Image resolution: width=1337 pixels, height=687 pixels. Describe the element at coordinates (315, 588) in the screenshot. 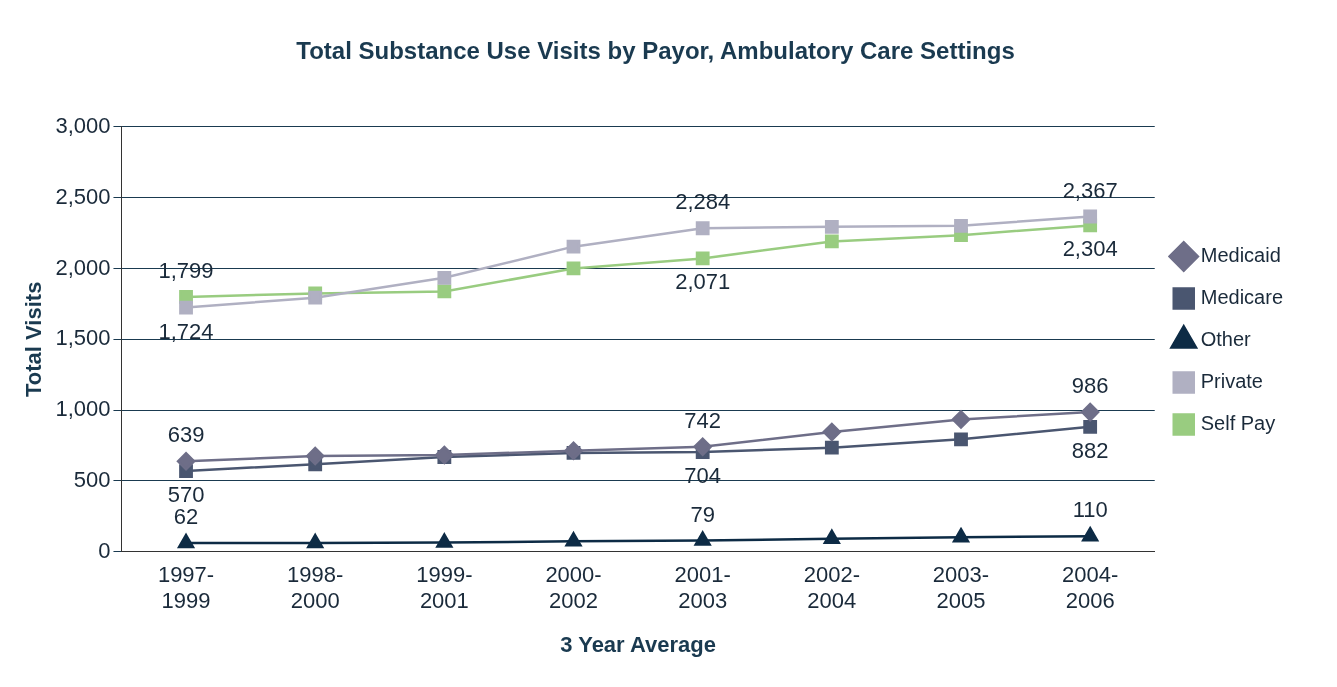

I see `x-tick-label: 1998- 2000` at that location.